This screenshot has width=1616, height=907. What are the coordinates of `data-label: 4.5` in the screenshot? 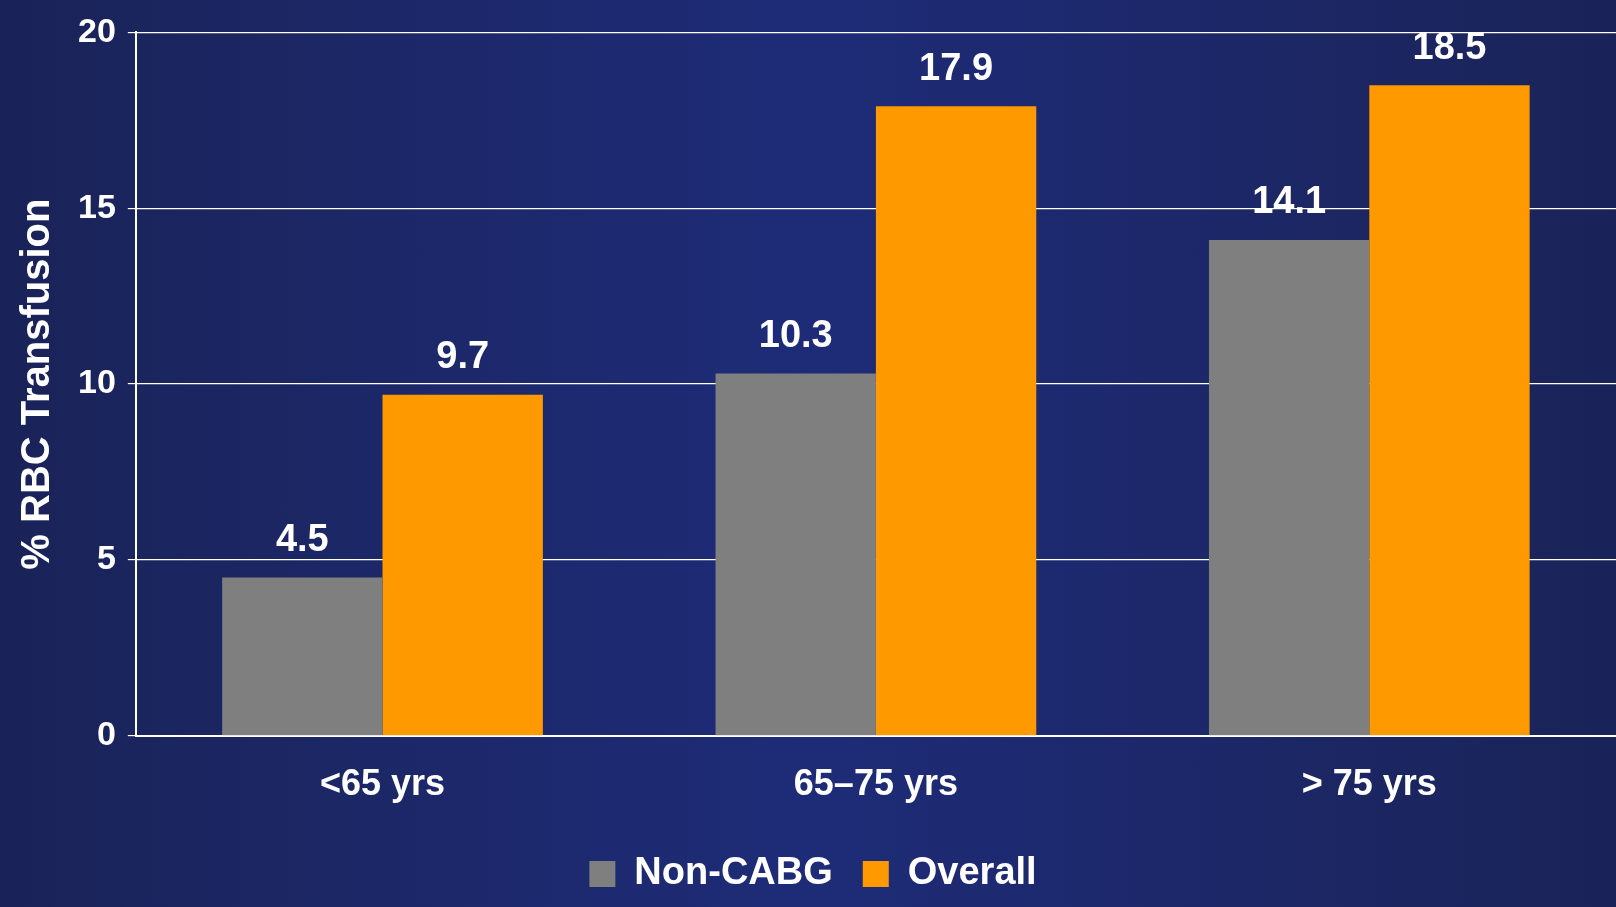 It's located at (302, 538).